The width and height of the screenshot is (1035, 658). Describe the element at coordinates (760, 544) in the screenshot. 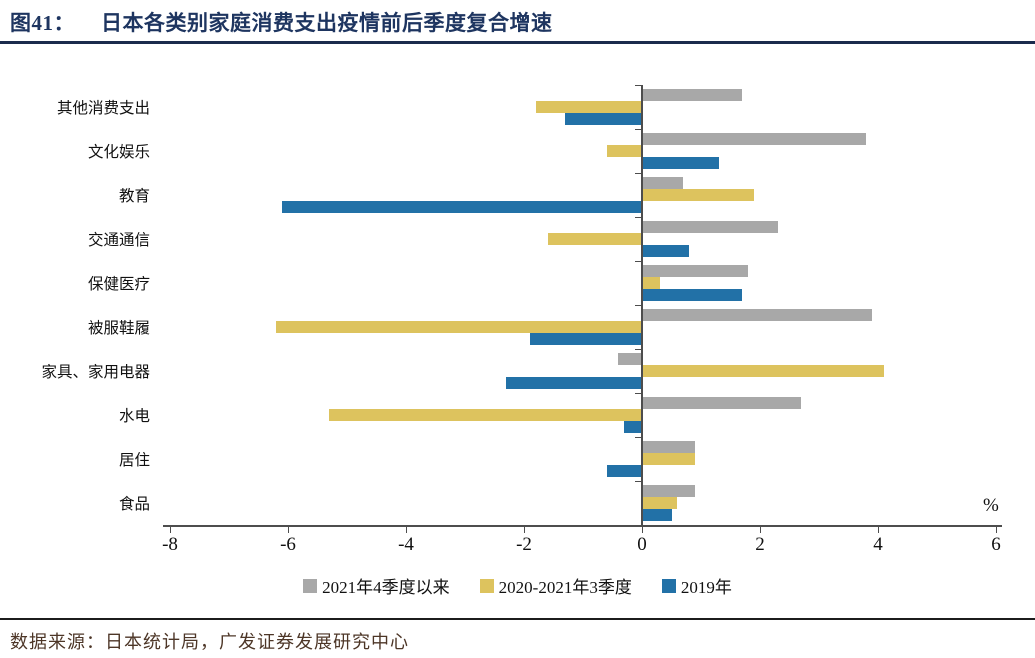

I see `x-tick-label: 2` at that location.